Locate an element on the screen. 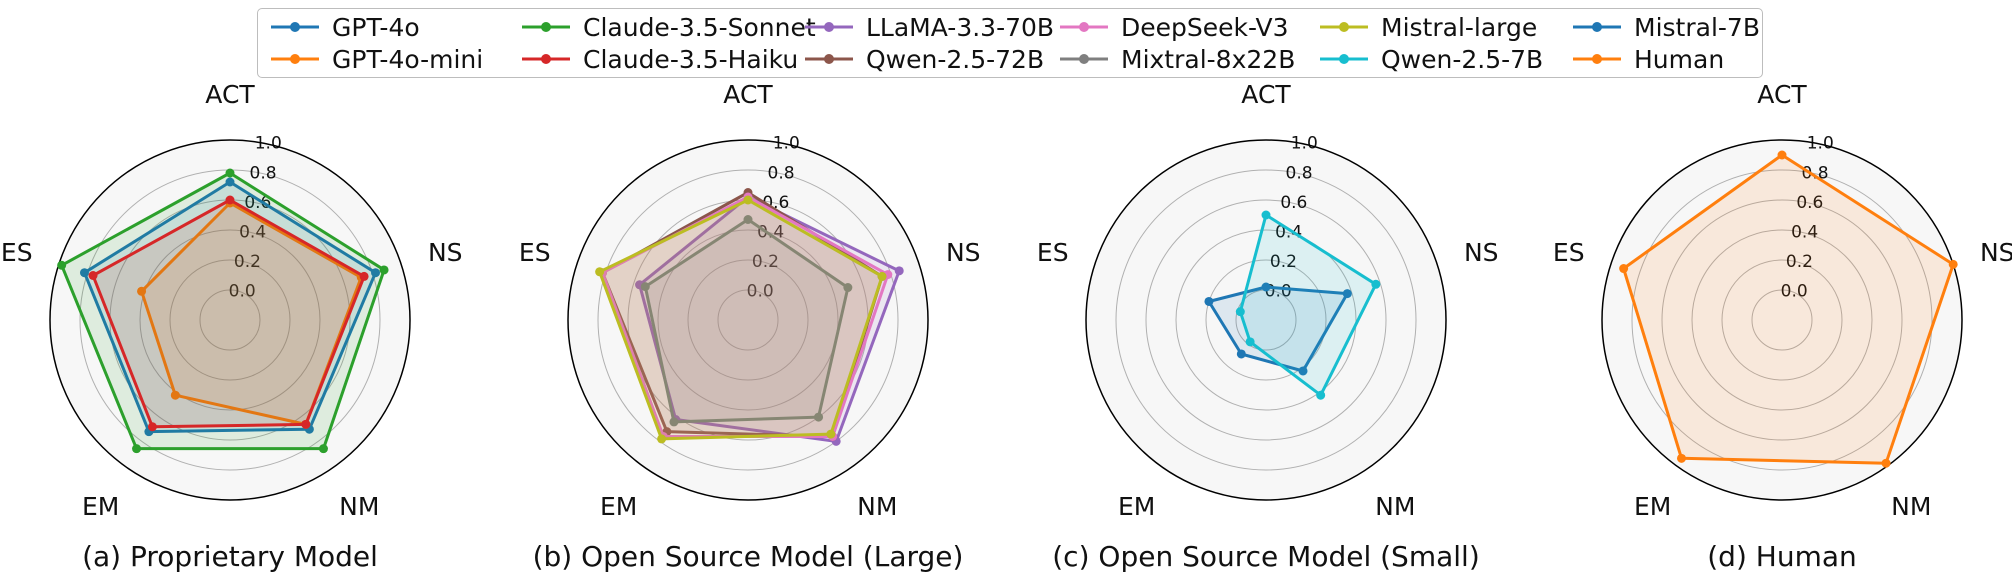  legend-item: LLaMA-3.3-70B is located at coordinates (929, 27).